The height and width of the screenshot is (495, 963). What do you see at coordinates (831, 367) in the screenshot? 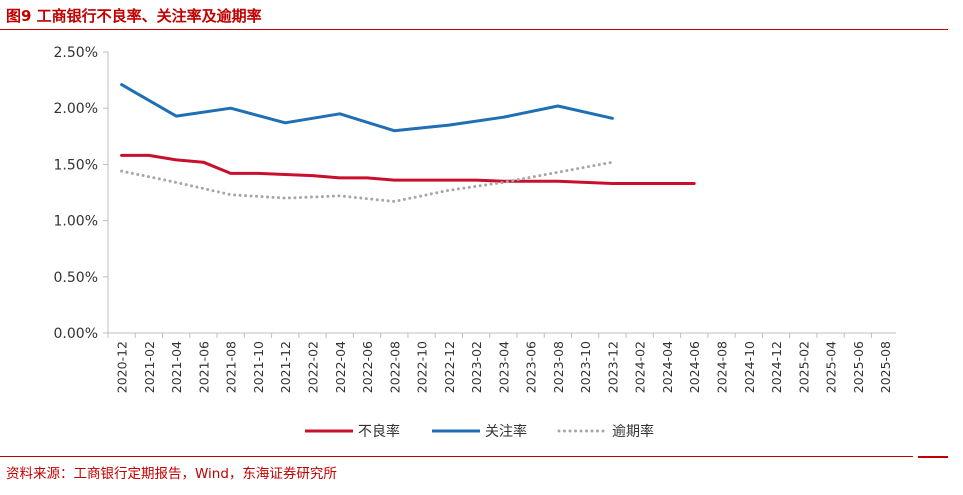
I see `x-tick-label: 2025-04` at bounding box center [831, 367].